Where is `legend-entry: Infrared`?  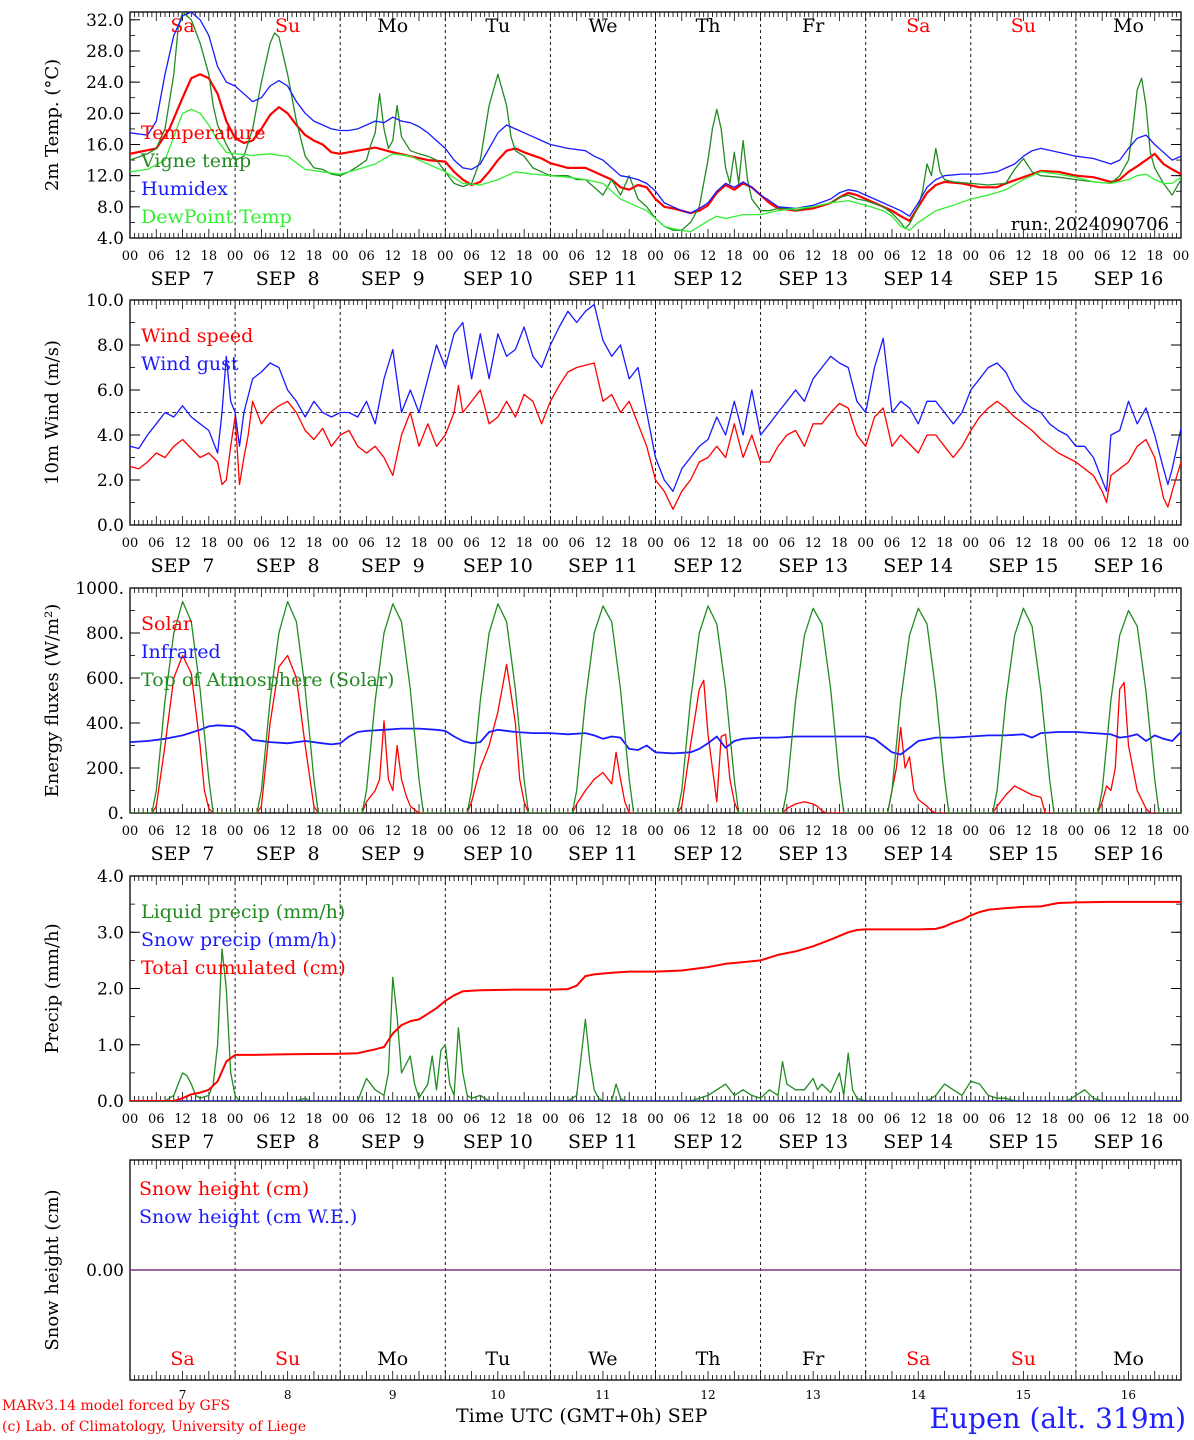
legend-entry: Infrared is located at coordinates (181, 652).